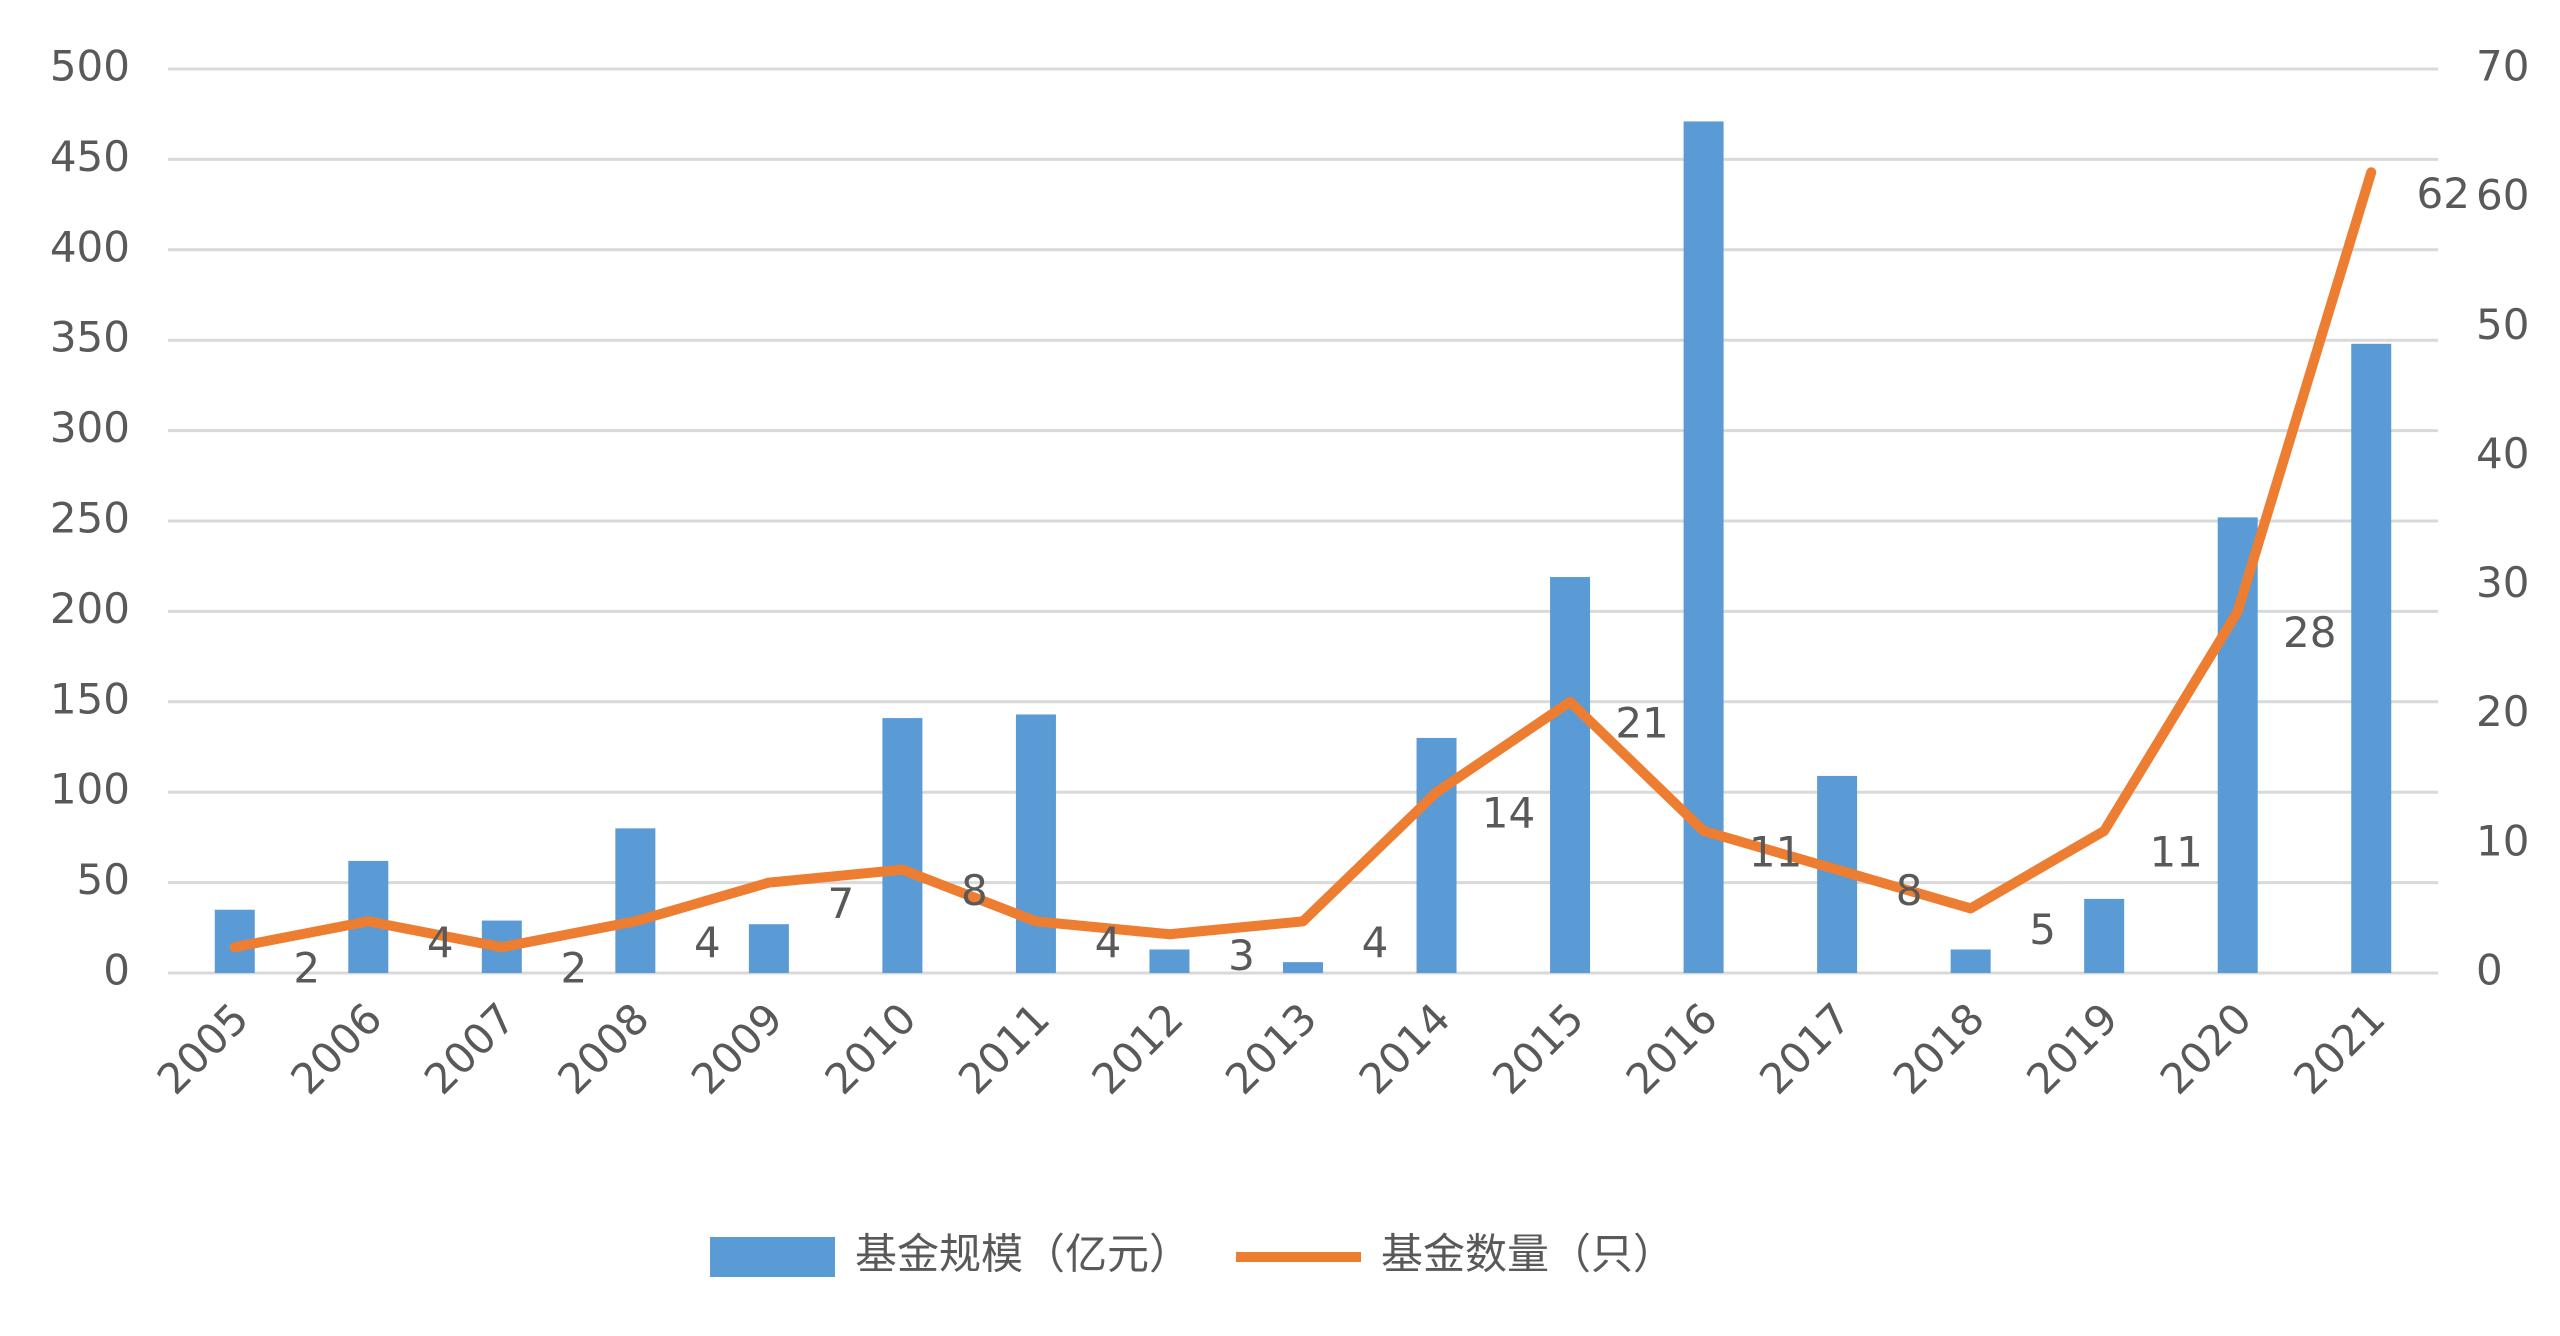  Describe the element at coordinates (1672, 1049) in the screenshot. I see `x-tick-label: 2016` at that location.